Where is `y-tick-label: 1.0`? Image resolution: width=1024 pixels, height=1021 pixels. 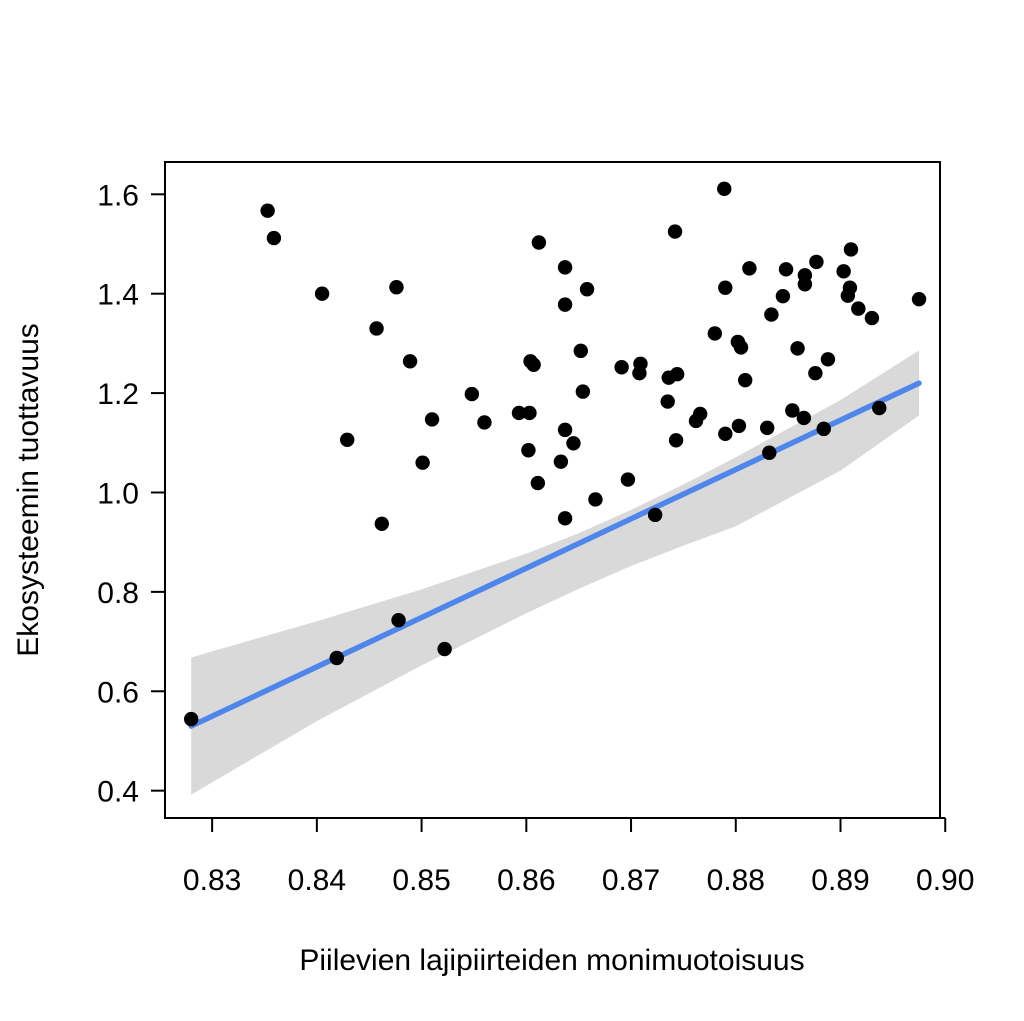 y-tick-label: 1.0 is located at coordinates (118, 493).